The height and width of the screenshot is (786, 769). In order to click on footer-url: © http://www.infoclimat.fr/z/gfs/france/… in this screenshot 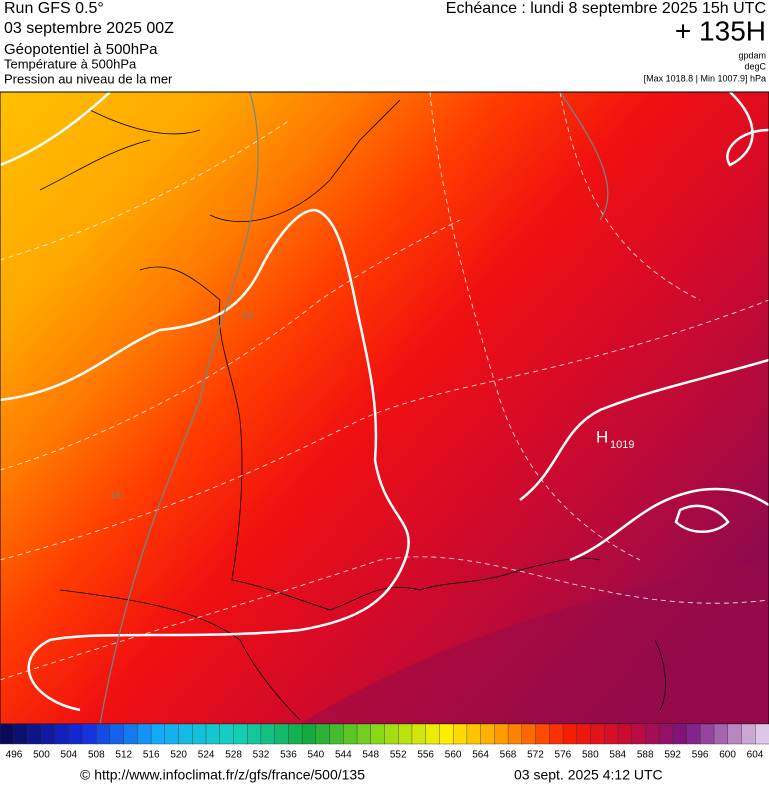, I will do `click(222, 775)`.